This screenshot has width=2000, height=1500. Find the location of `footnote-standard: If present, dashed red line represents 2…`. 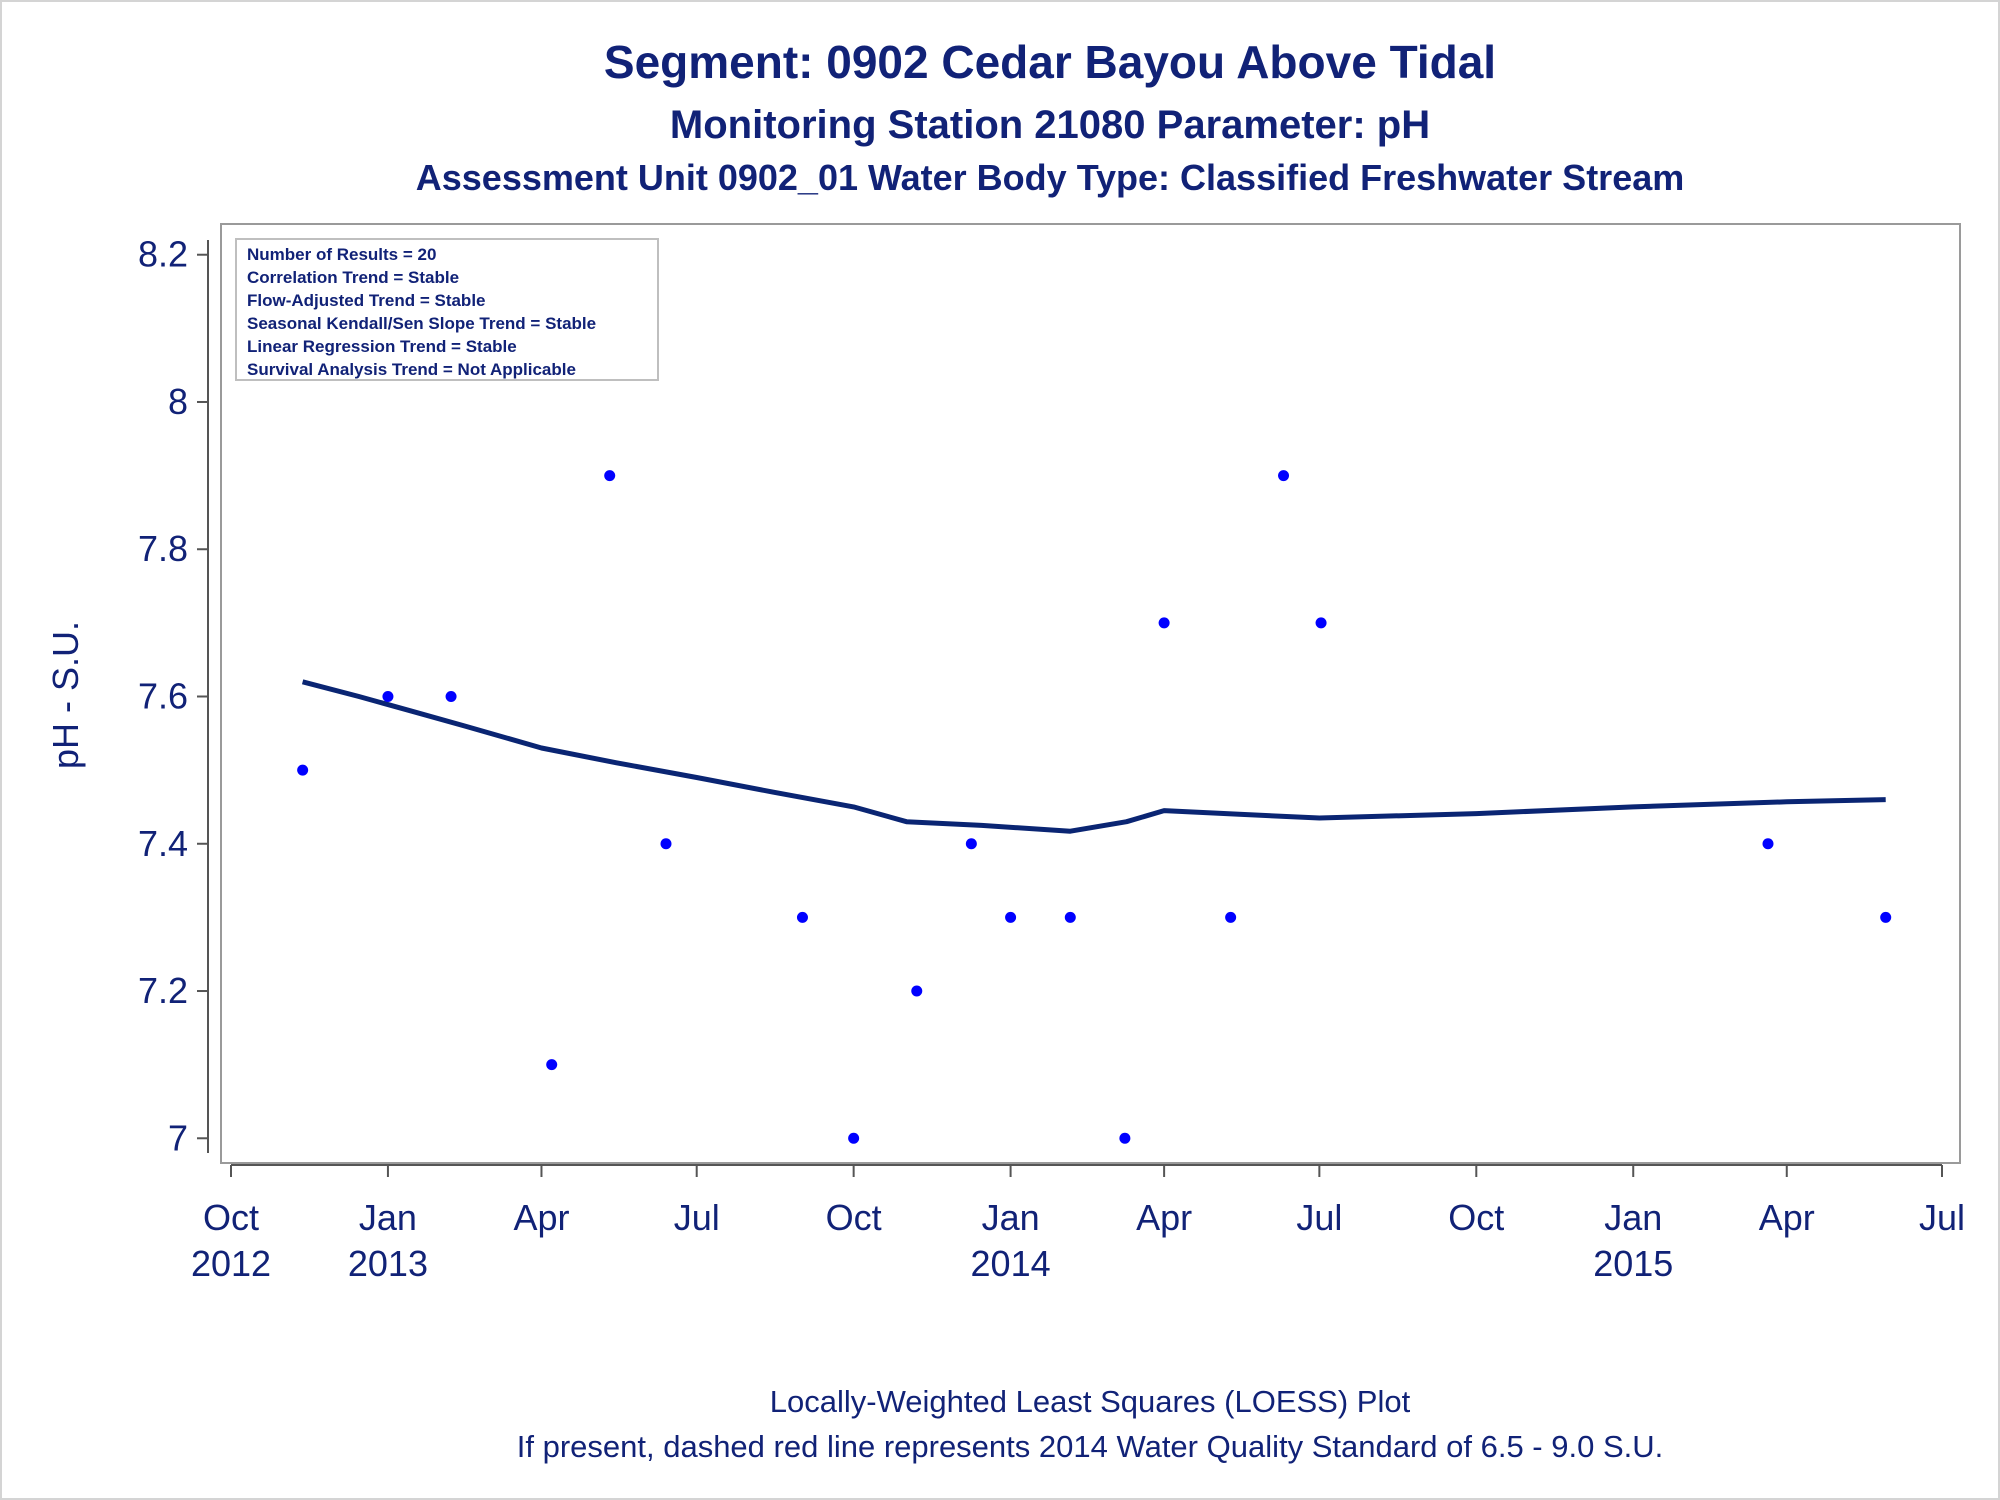

footnote-standard: If present, dashed red line represents 2… is located at coordinates (1090, 1446).